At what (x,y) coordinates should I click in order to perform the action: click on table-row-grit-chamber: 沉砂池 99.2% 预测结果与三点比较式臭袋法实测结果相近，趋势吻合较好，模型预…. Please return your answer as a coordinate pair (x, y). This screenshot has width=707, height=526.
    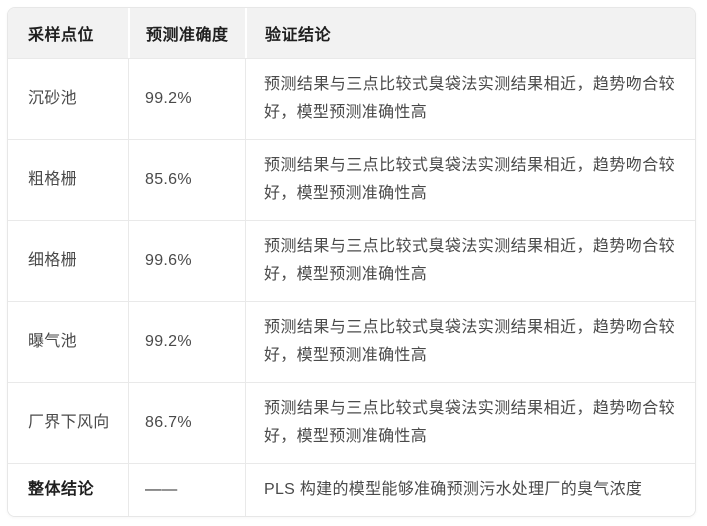
    Looking at the image, I should click on (351, 98).